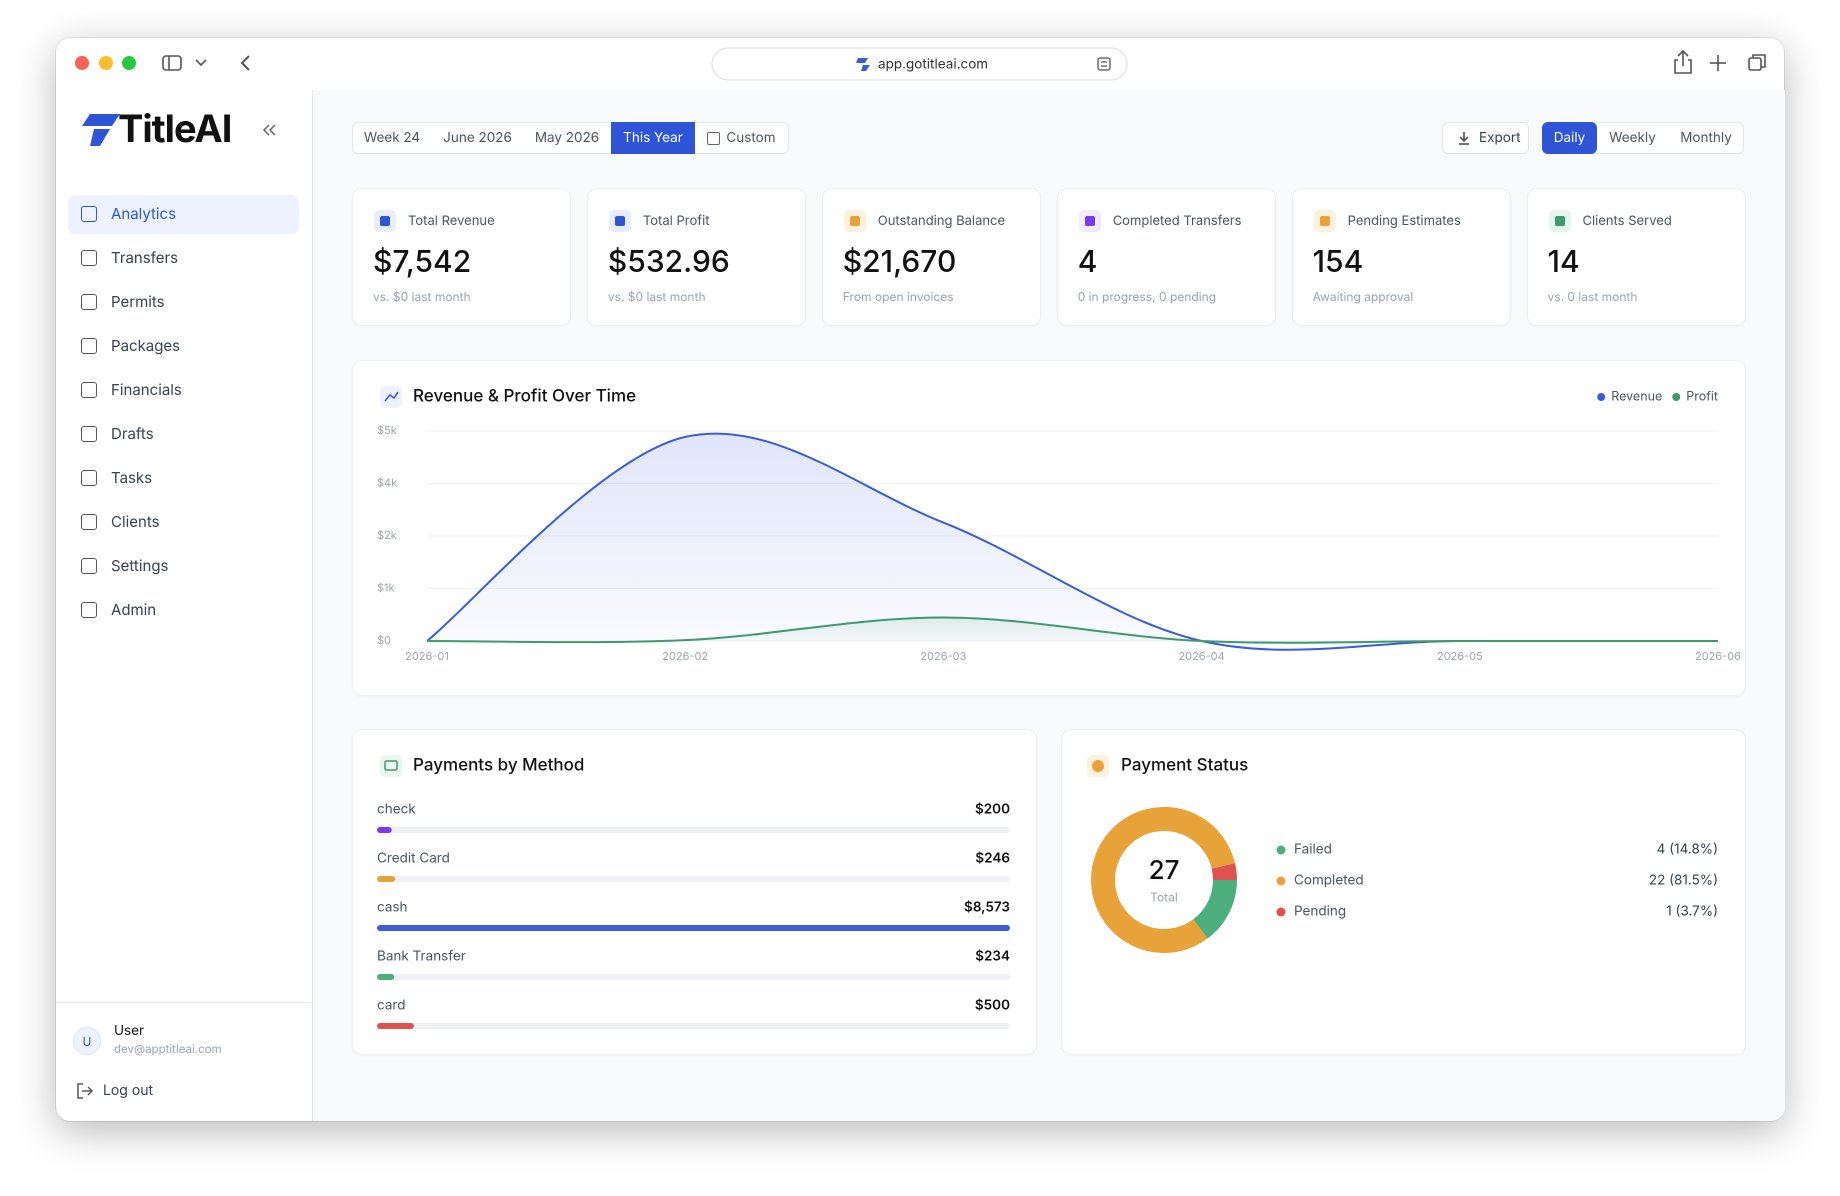 The height and width of the screenshot is (1196, 1840). What do you see at coordinates (422, 262) in the screenshot?
I see `stat-value: $7,542` at bounding box center [422, 262].